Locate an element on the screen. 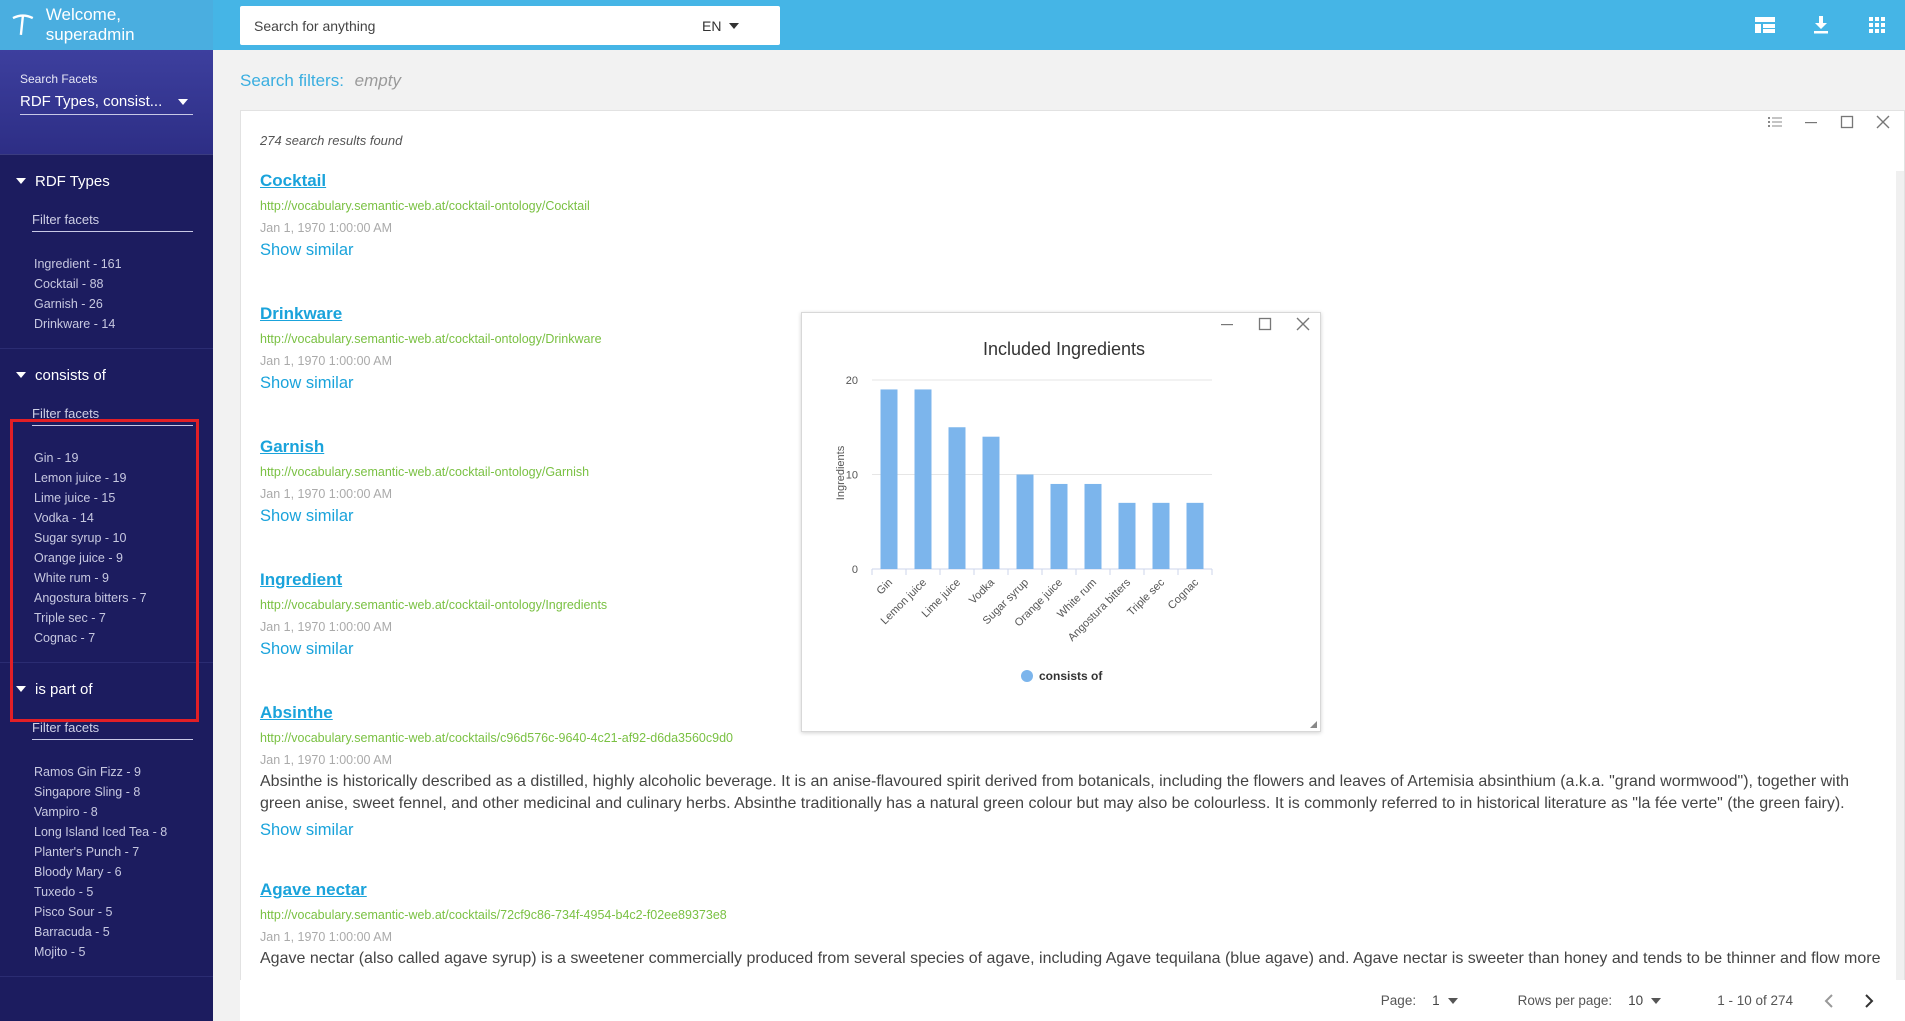 This screenshot has width=1905, height=1021. facet-item: Cocktail - 88 is located at coordinates (69, 284).